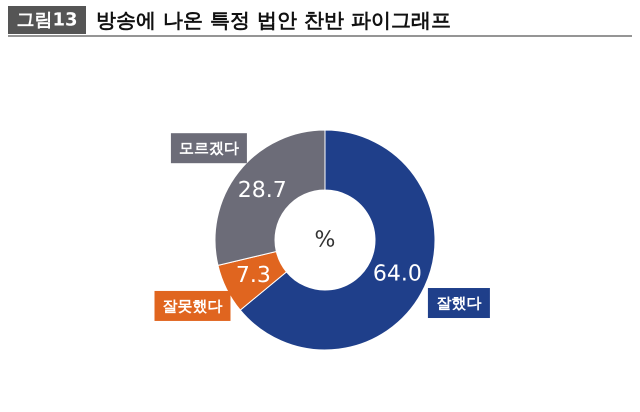 The height and width of the screenshot is (412, 640). I want to click on figure-label: 그림13, so click(47, 20).